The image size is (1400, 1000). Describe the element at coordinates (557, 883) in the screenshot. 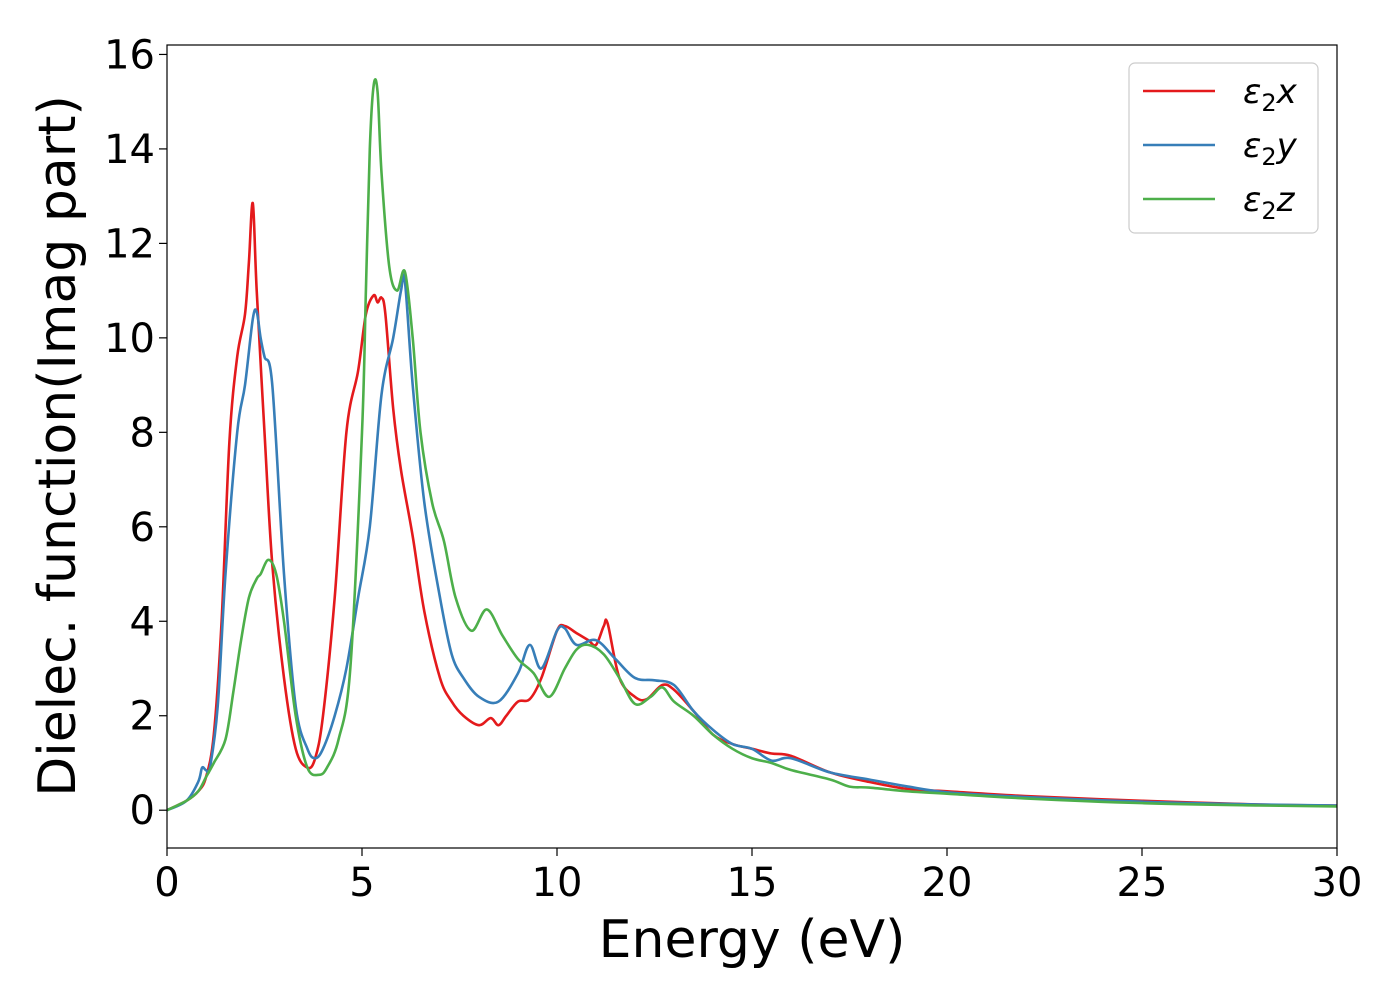

I see `x-tick-label: 10` at that location.